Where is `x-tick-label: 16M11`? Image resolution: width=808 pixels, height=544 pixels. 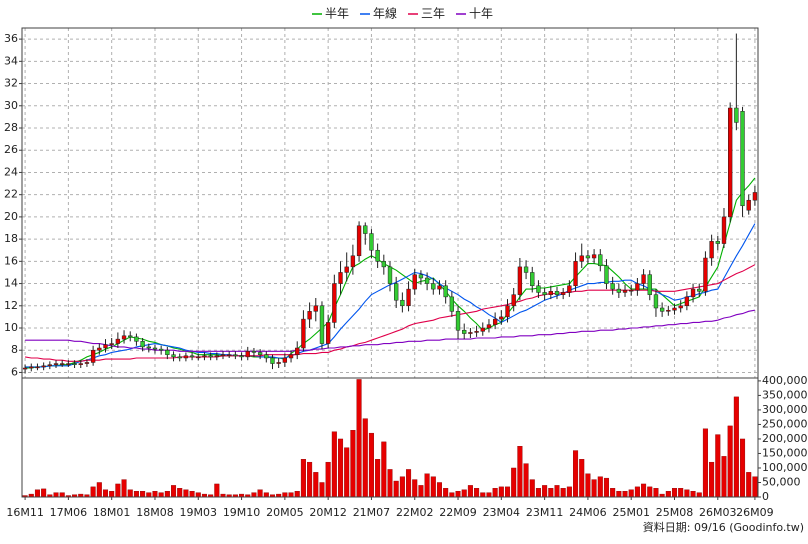 x-tick-label: 16M11 is located at coordinates (25, 512).